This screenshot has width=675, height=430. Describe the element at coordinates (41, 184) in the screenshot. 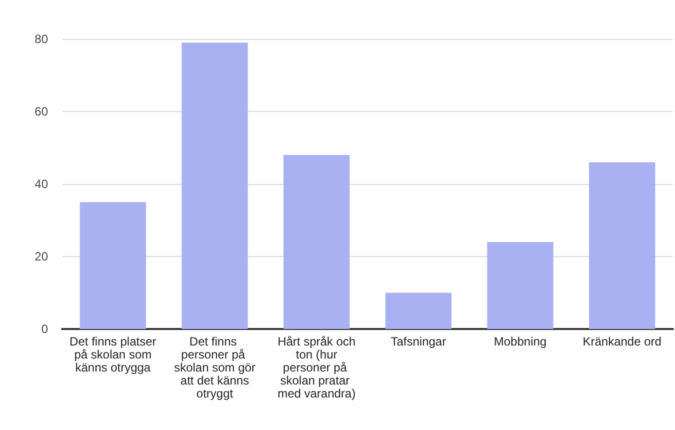

I see `y-tick-label: 40` at that location.